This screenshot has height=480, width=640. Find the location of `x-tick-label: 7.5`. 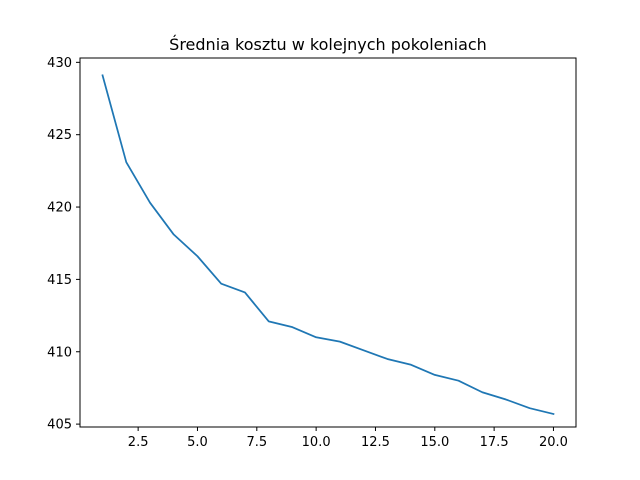

x-tick-label: 7.5 is located at coordinates (256, 442).